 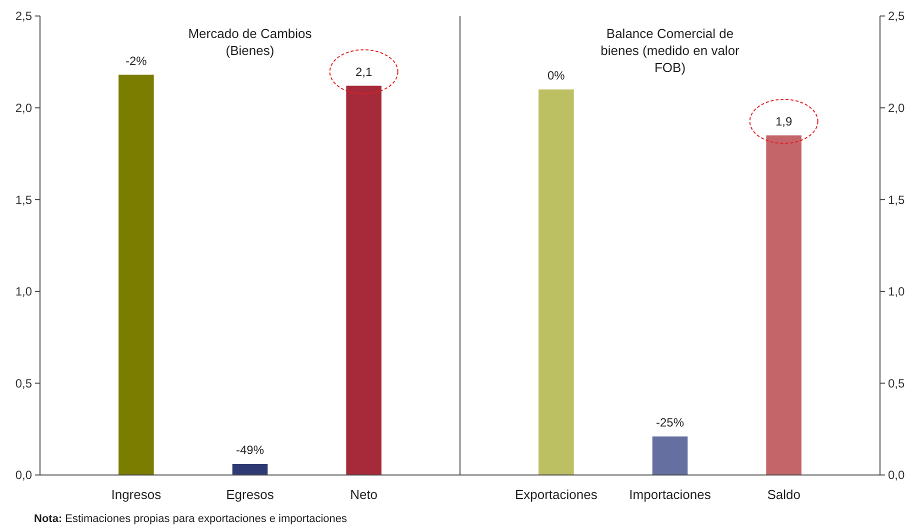 I want to click on text: Mercado de Cambios (Bienes), so click(x=250, y=42).